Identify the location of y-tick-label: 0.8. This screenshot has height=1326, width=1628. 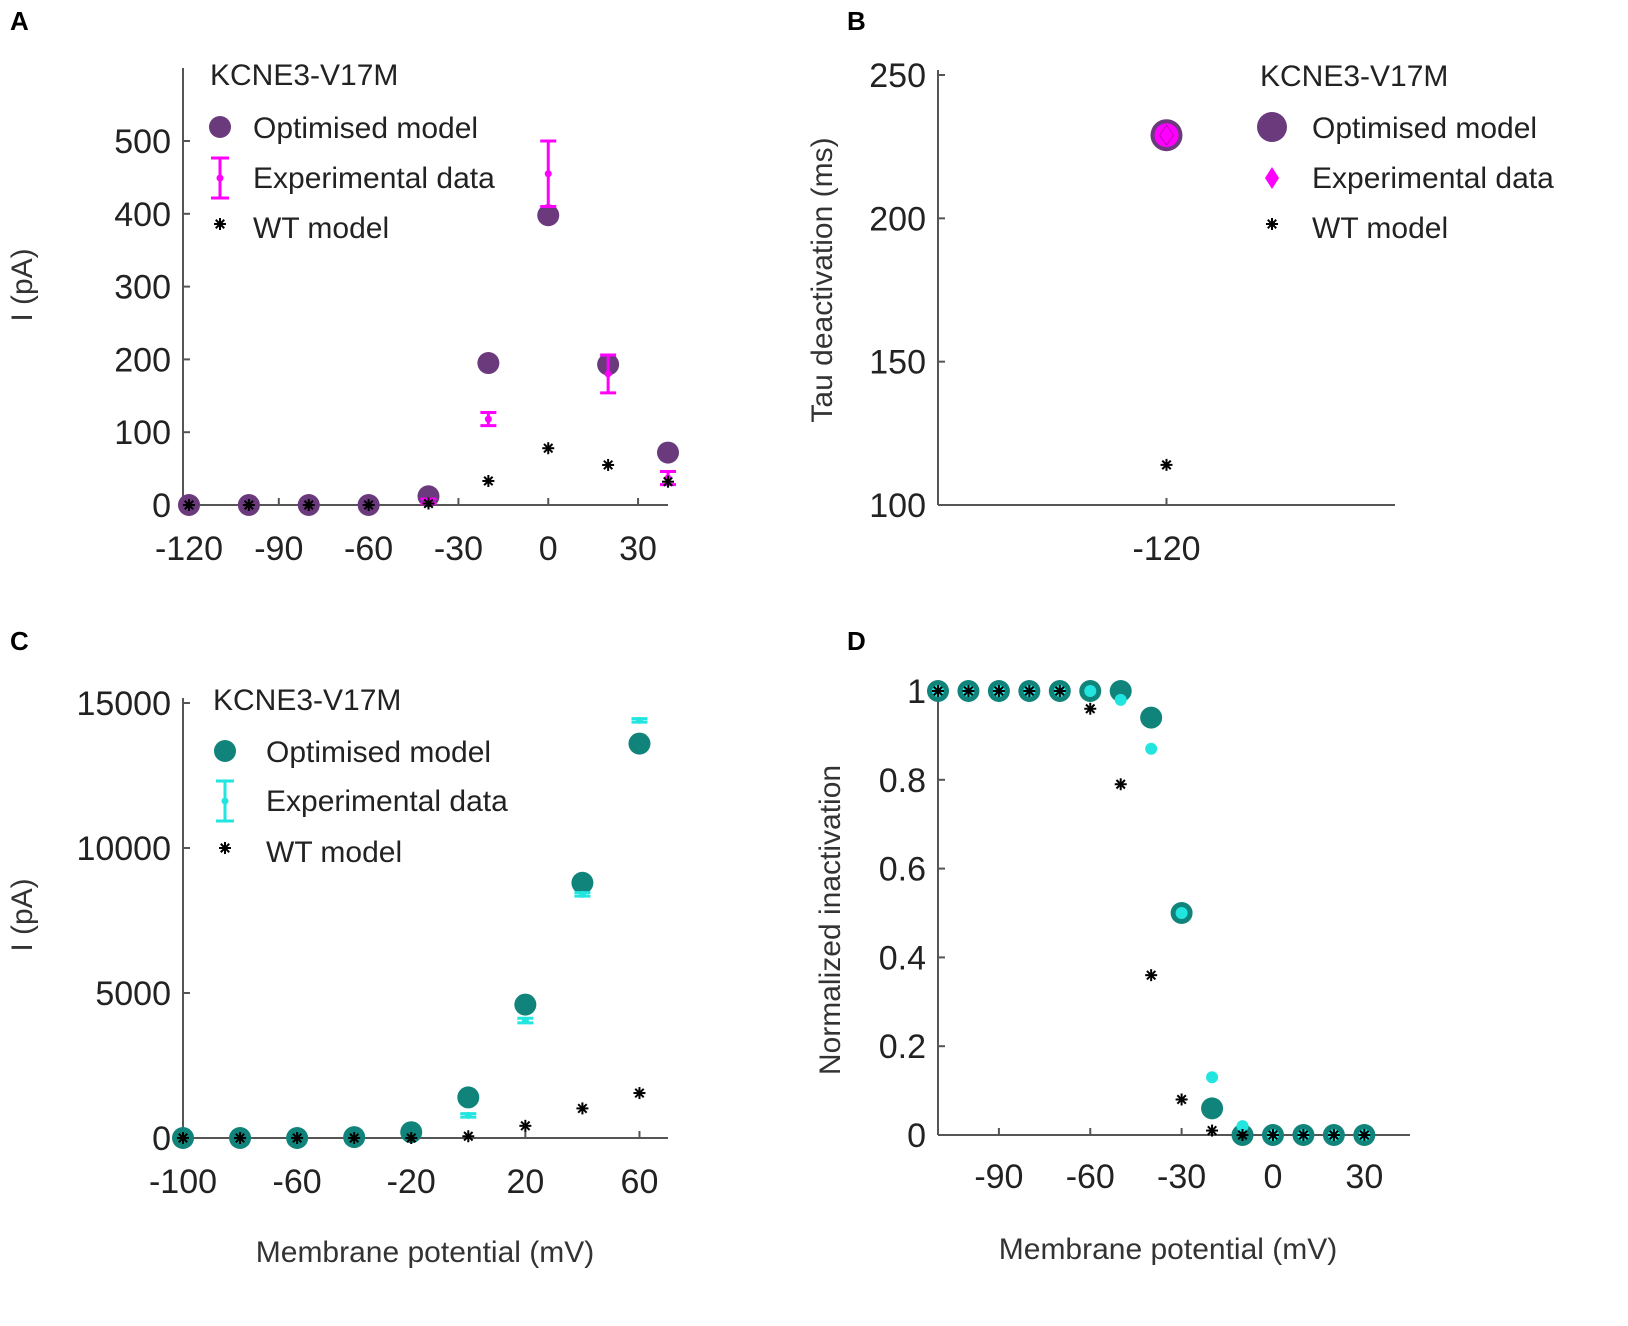
(902, 781).